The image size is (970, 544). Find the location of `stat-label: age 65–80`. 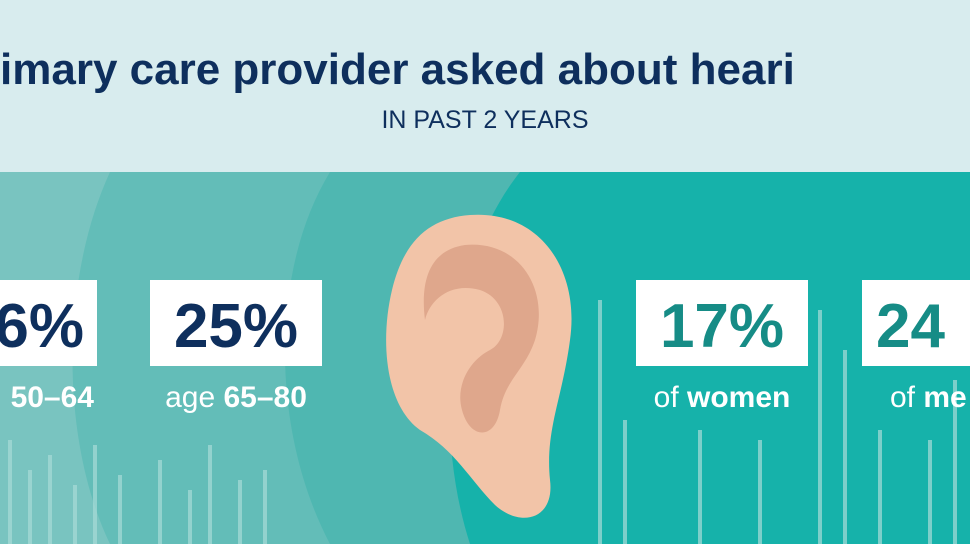

stat-label: age 65–80 is located at coordinates (236, 397).